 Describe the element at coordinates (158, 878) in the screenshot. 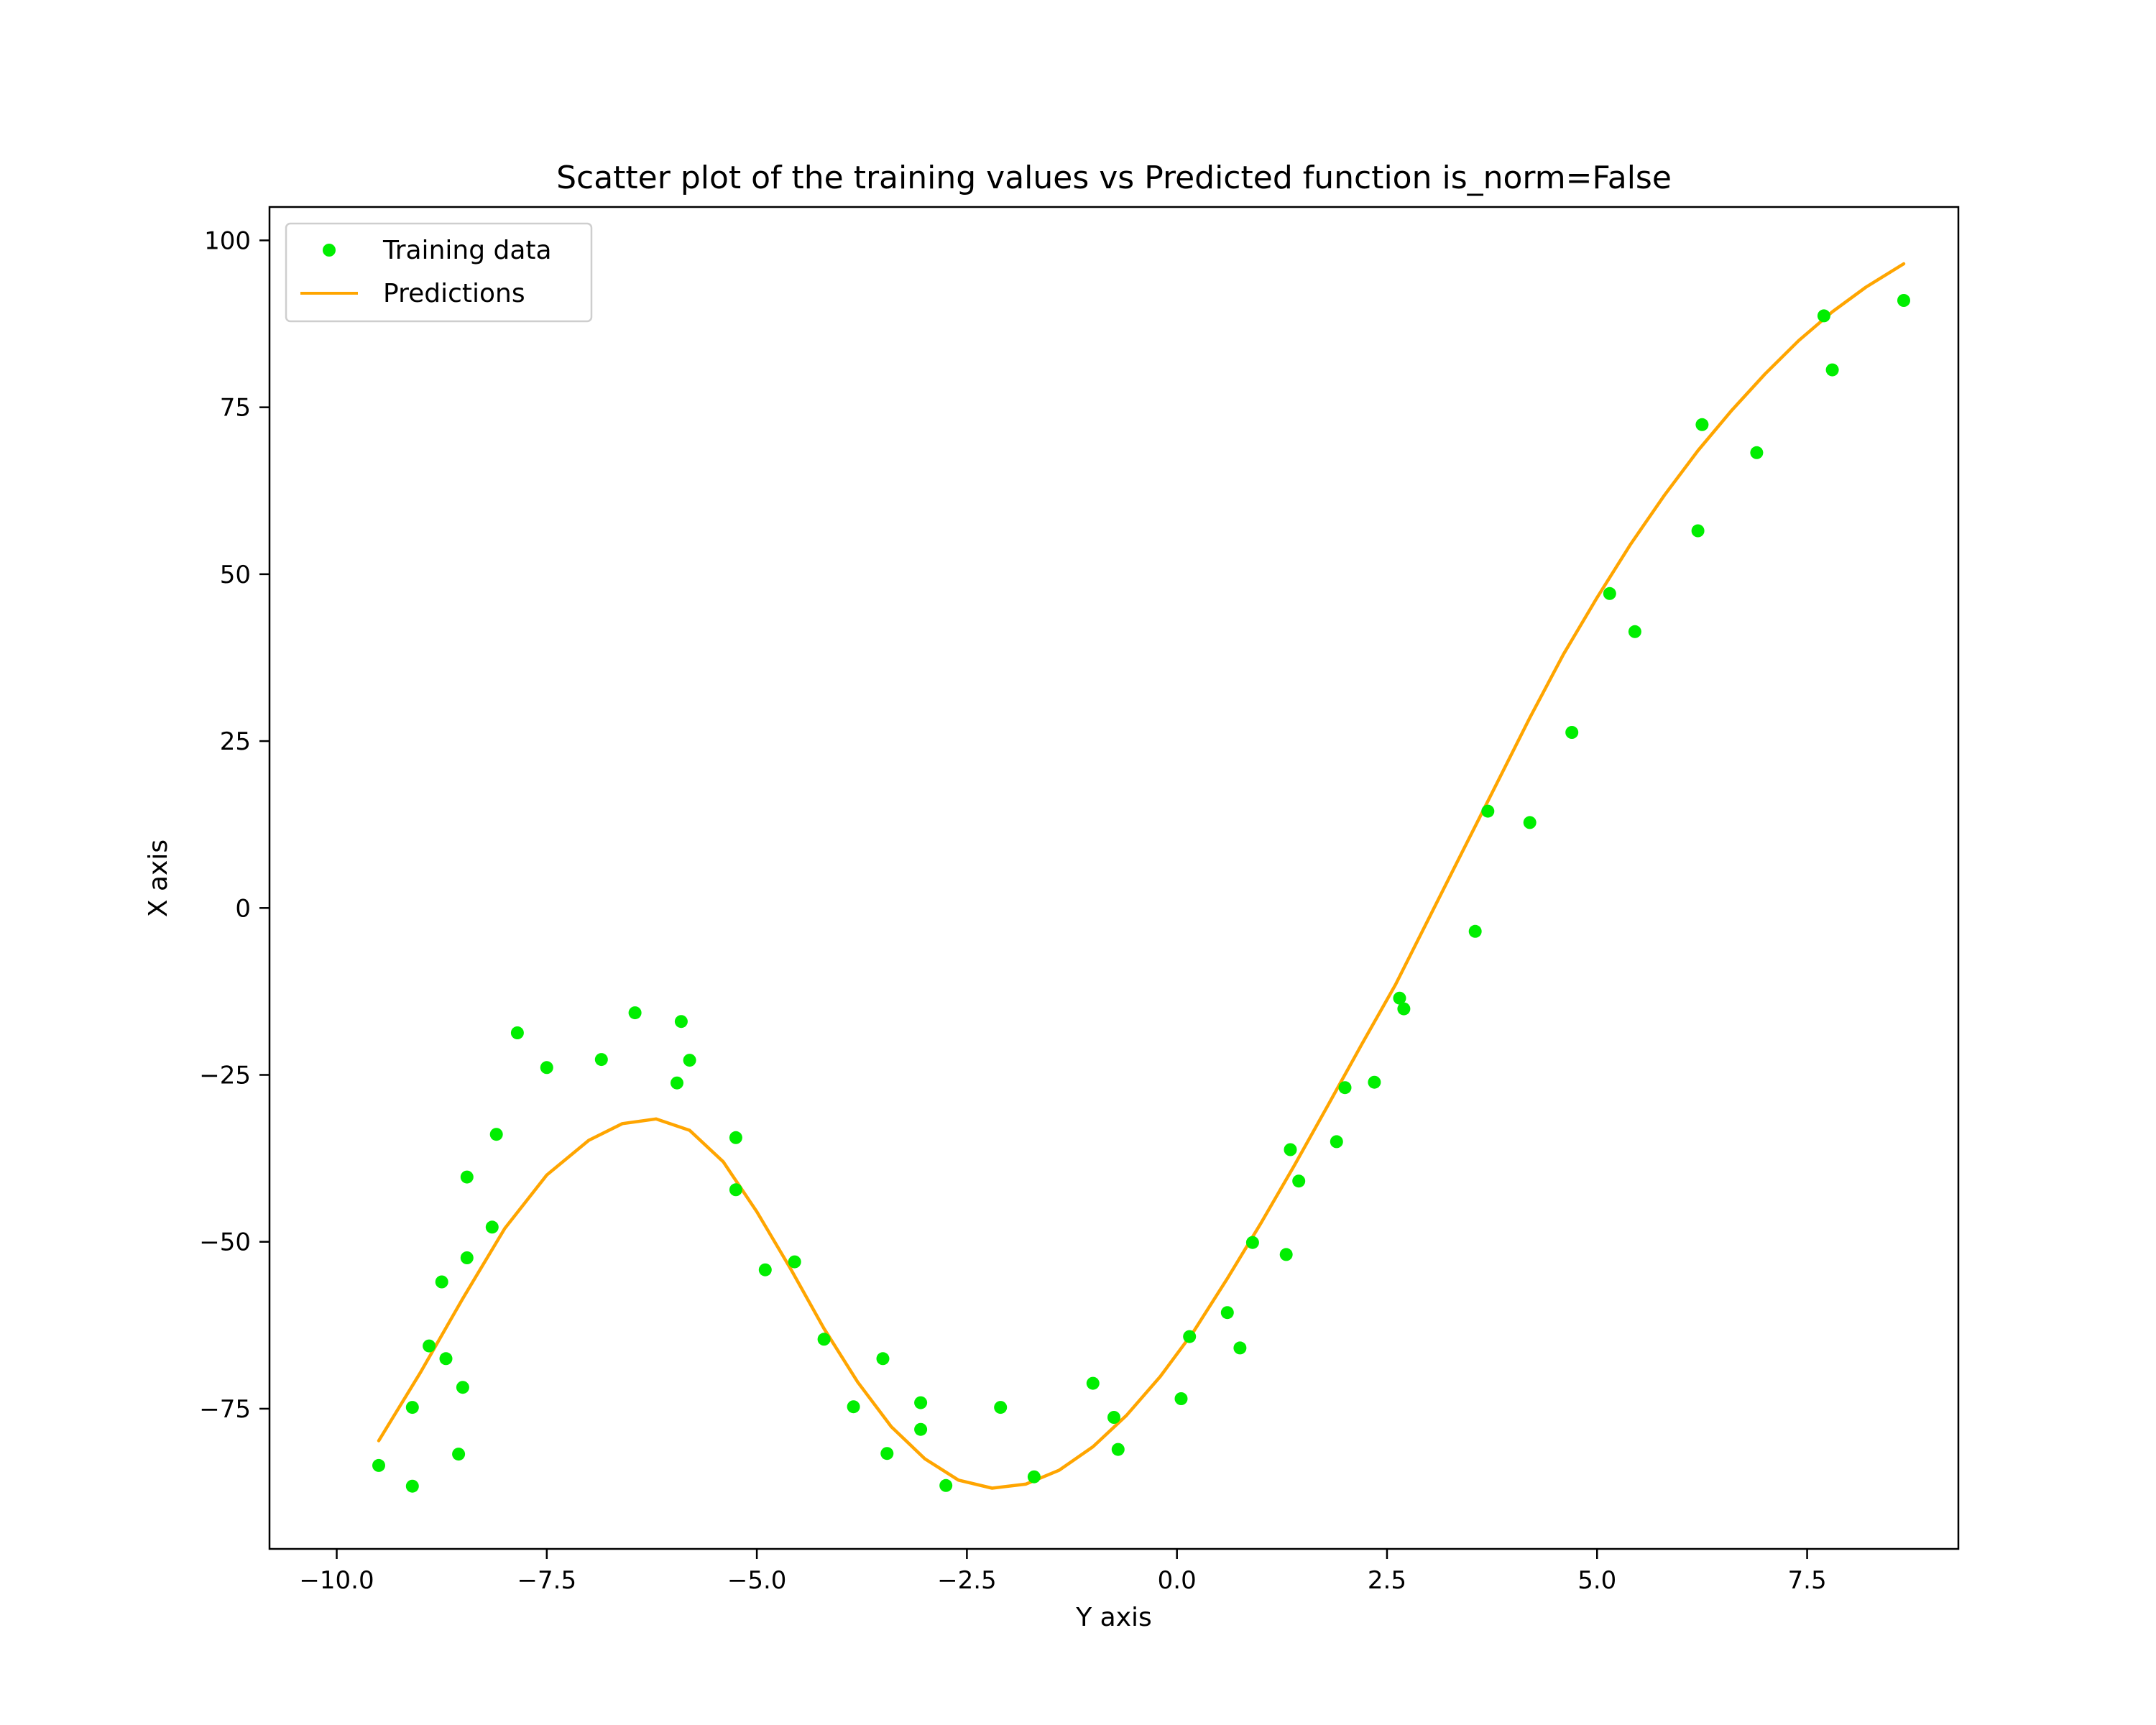

I see `y-axis-label: X axis` at that location.